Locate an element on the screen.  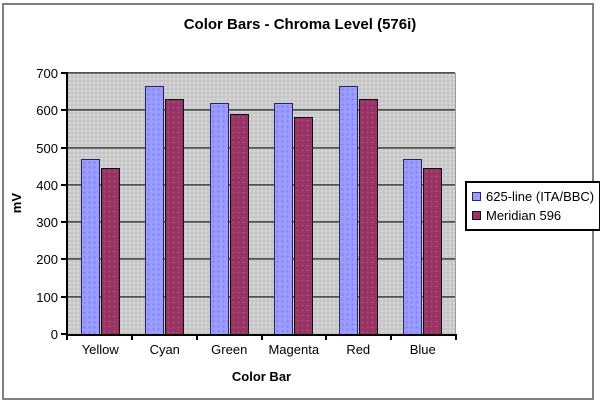
y-tick-label: 0 is located at coordinates (54, 334).